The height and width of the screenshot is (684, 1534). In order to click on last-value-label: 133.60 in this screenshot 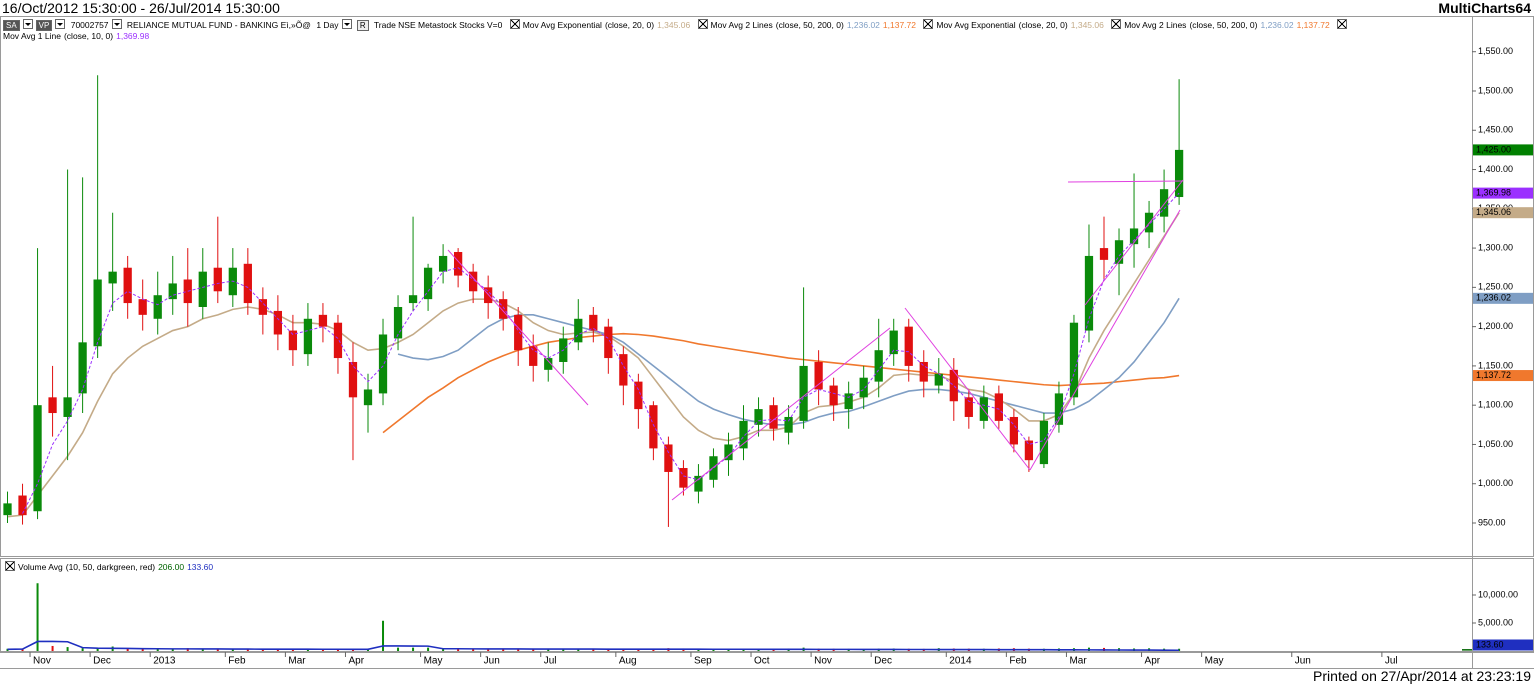, I will do `click(1490, 644)`.